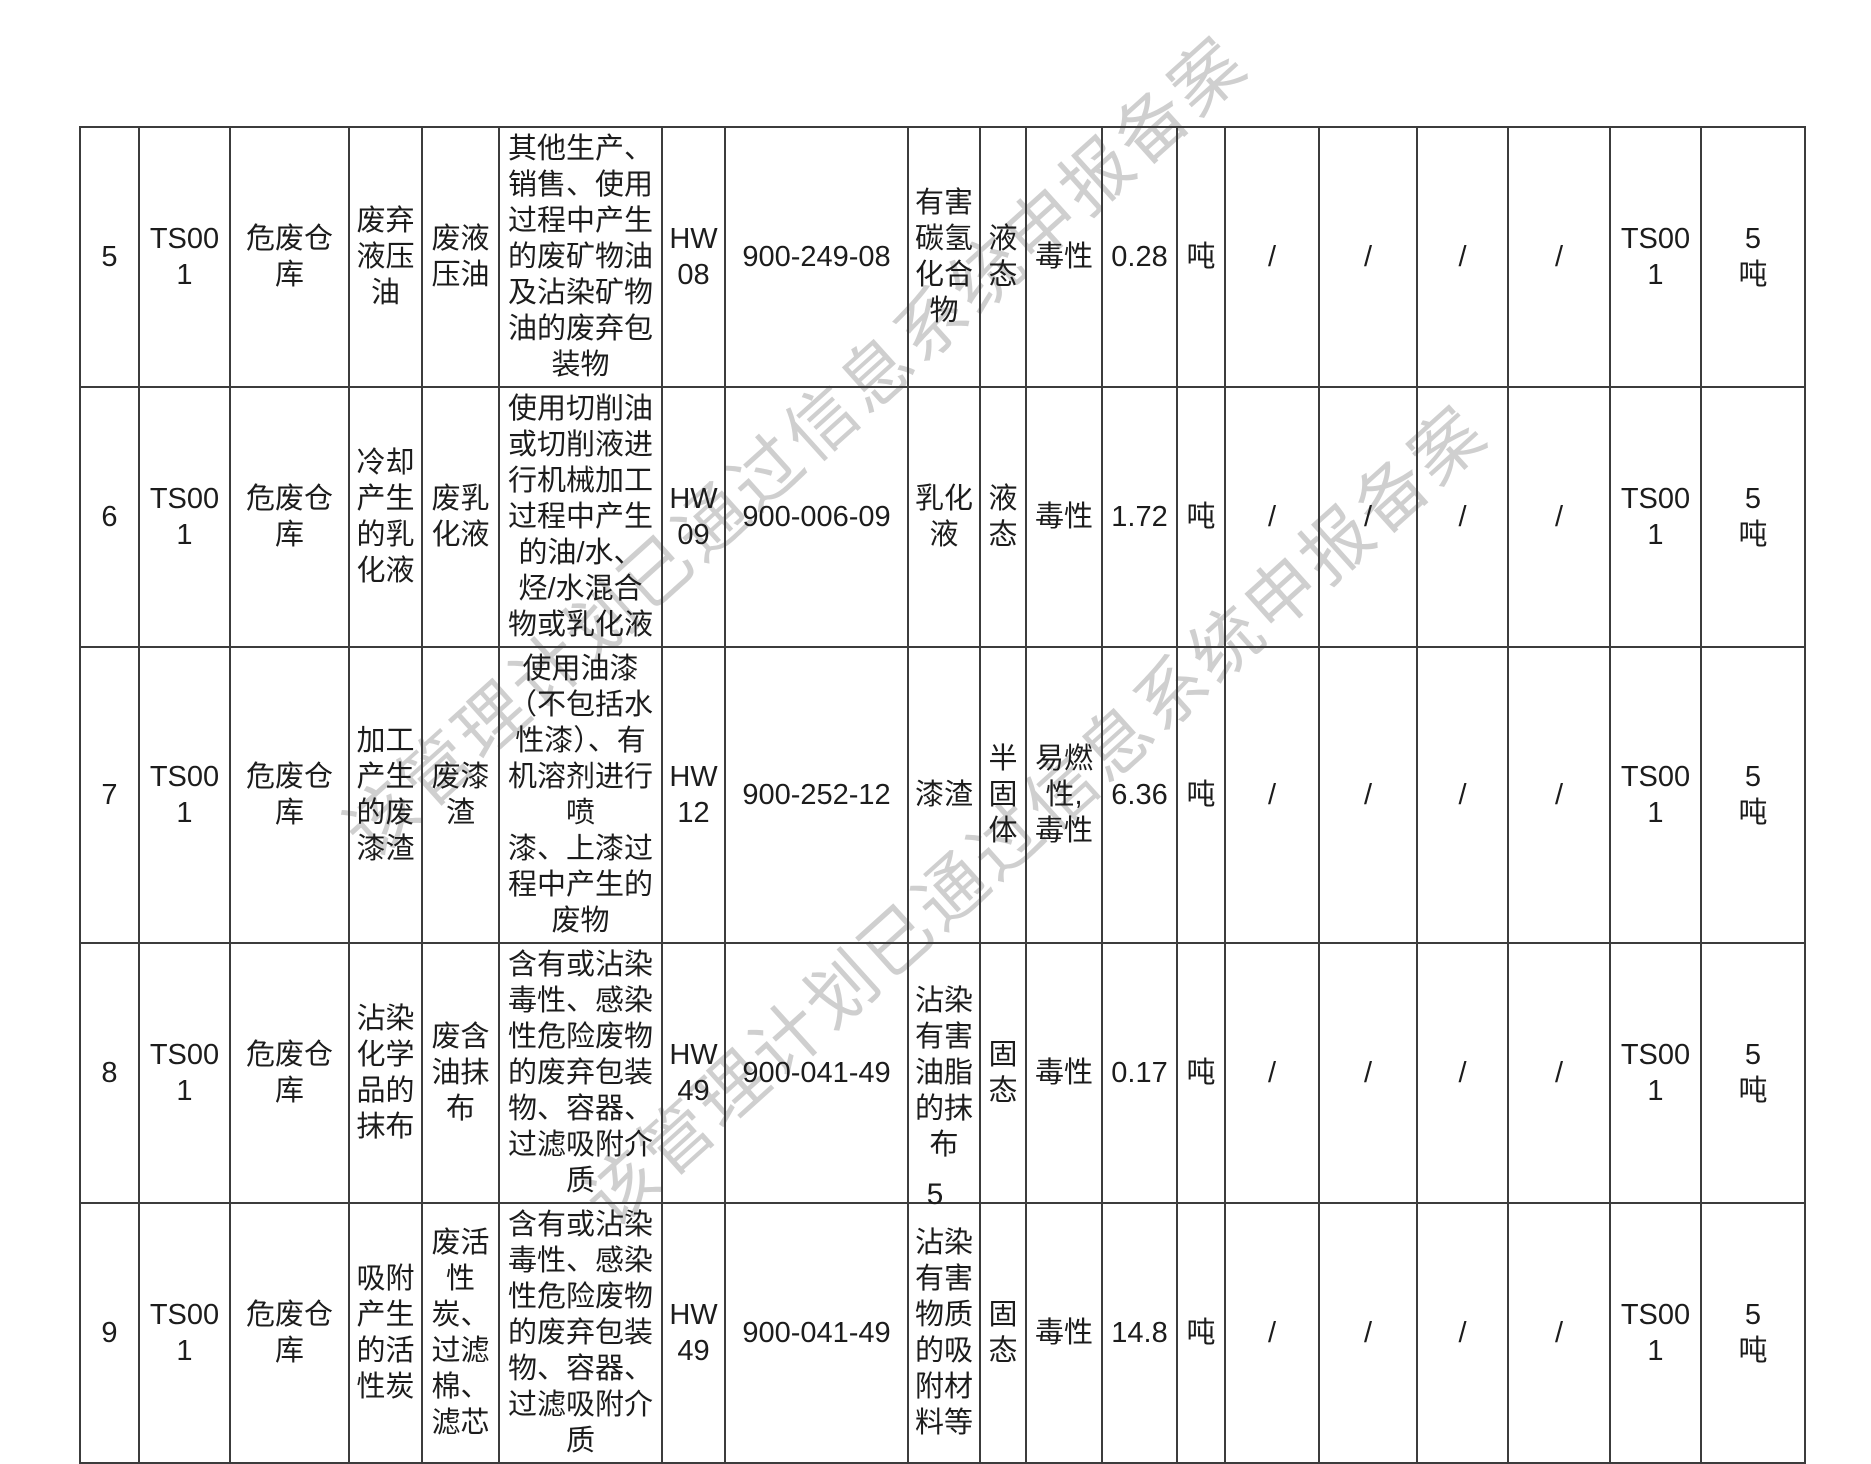 Image resolution: width=1871 pixels, height=1464 pixels. Describe the element at coordinates (1139, 795) in the screenshot. I see `cell-quantity: 6.36` at that location.